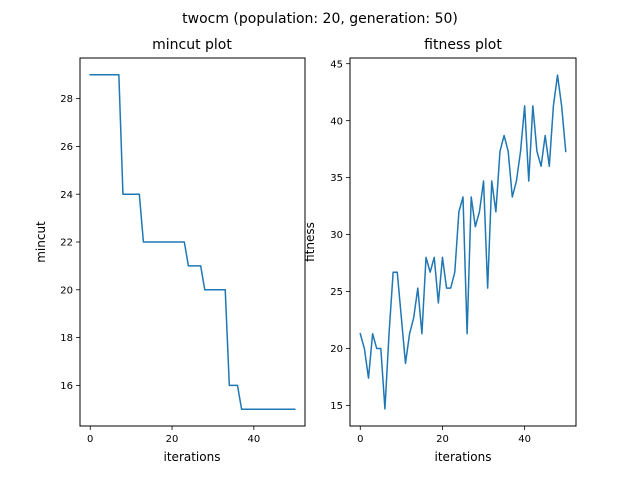  I want to click on mincut-y-tick-label: 24, so click(66, 195).